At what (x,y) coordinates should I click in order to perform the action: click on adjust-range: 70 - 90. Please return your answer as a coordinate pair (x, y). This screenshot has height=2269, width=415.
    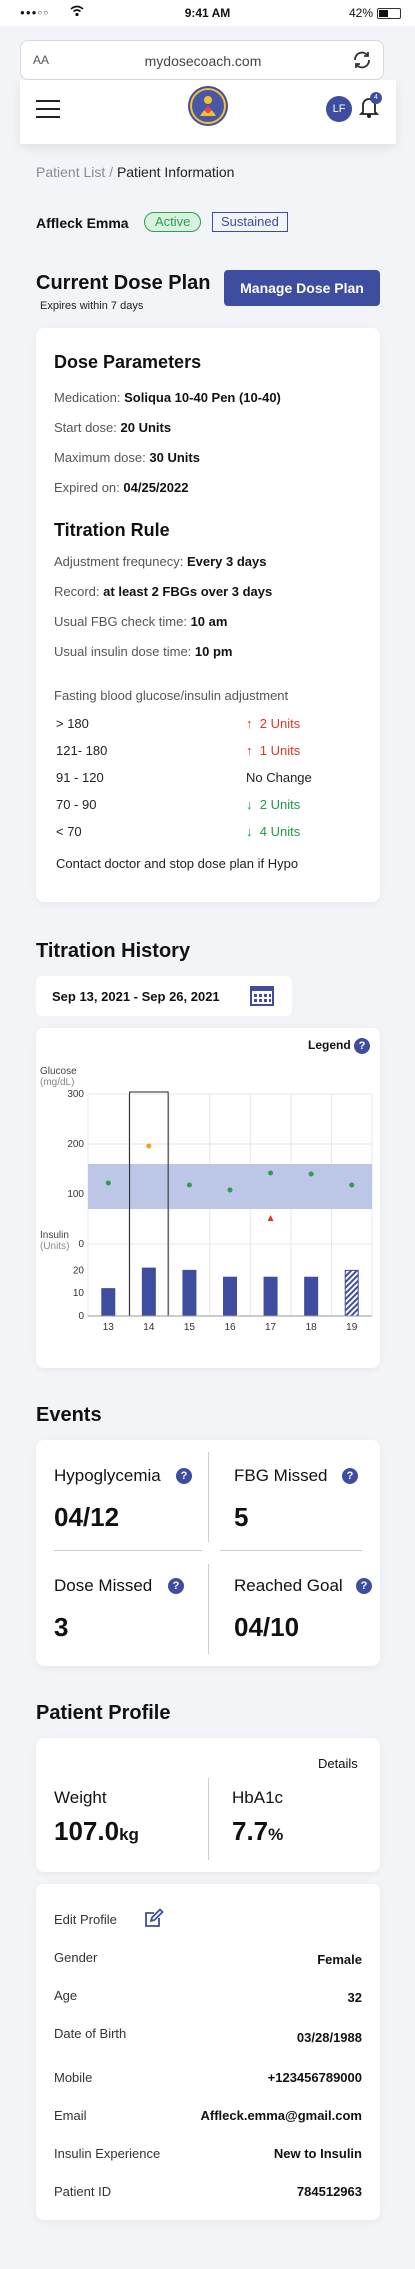
    Looking at the image, I should click on (76, 804).